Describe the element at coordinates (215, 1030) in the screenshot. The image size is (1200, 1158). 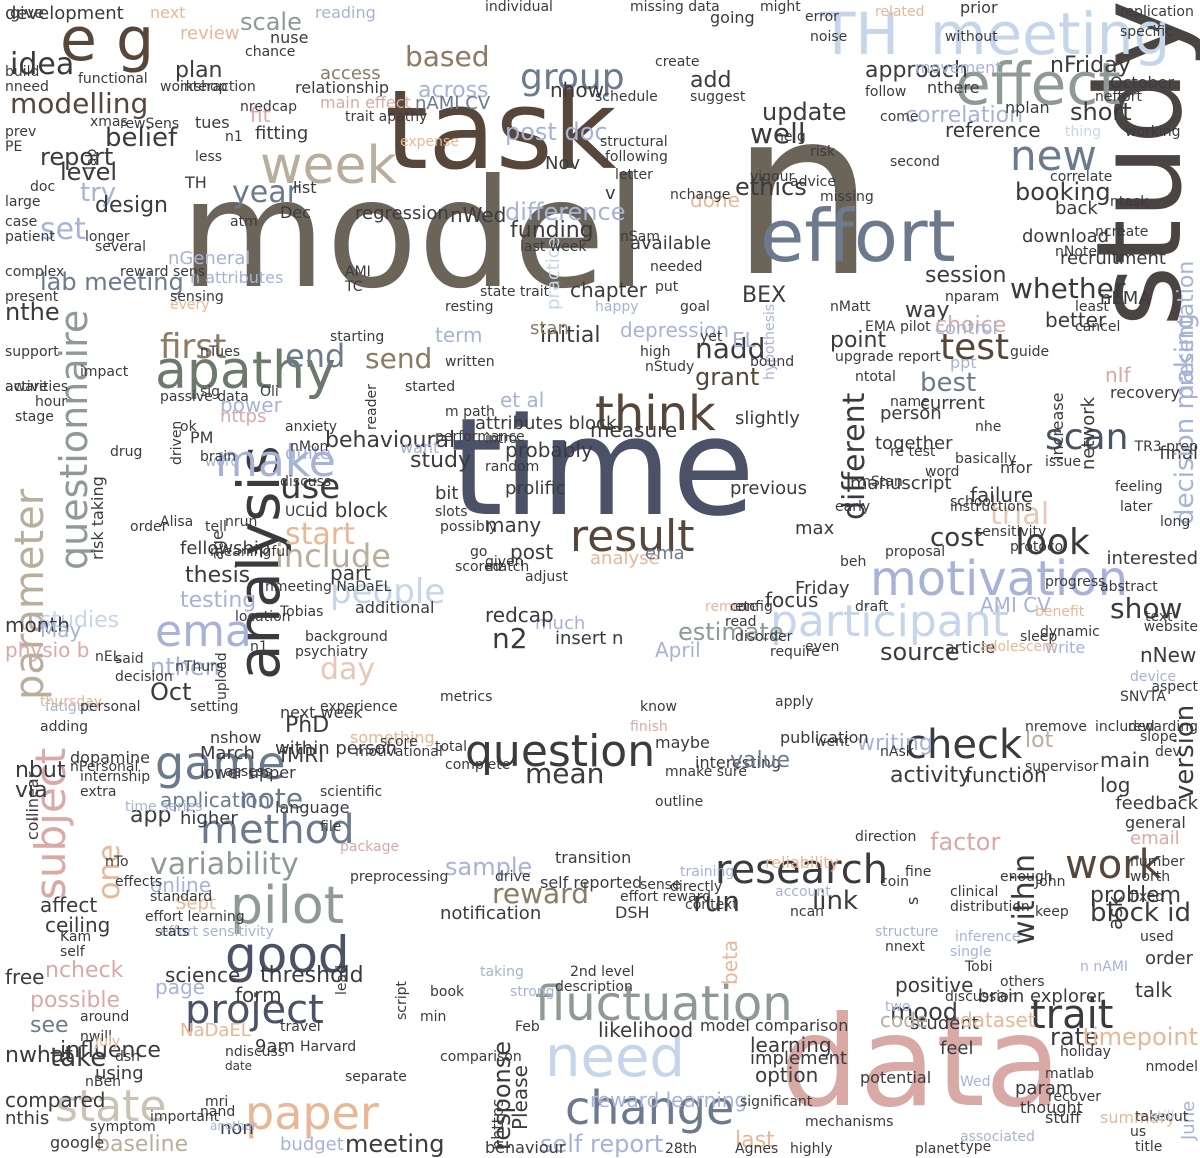
I see `cloud-word: NaDaEL` at that location.